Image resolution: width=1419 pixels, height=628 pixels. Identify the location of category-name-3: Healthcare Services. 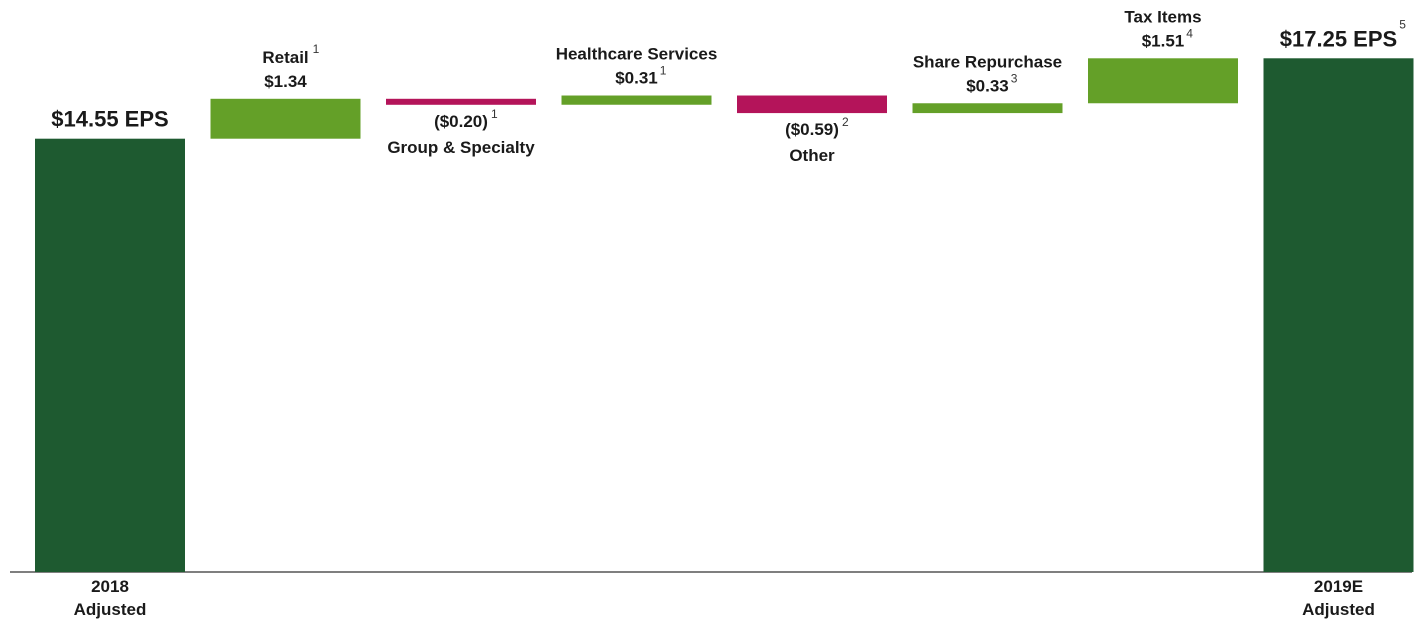
(637, 54).